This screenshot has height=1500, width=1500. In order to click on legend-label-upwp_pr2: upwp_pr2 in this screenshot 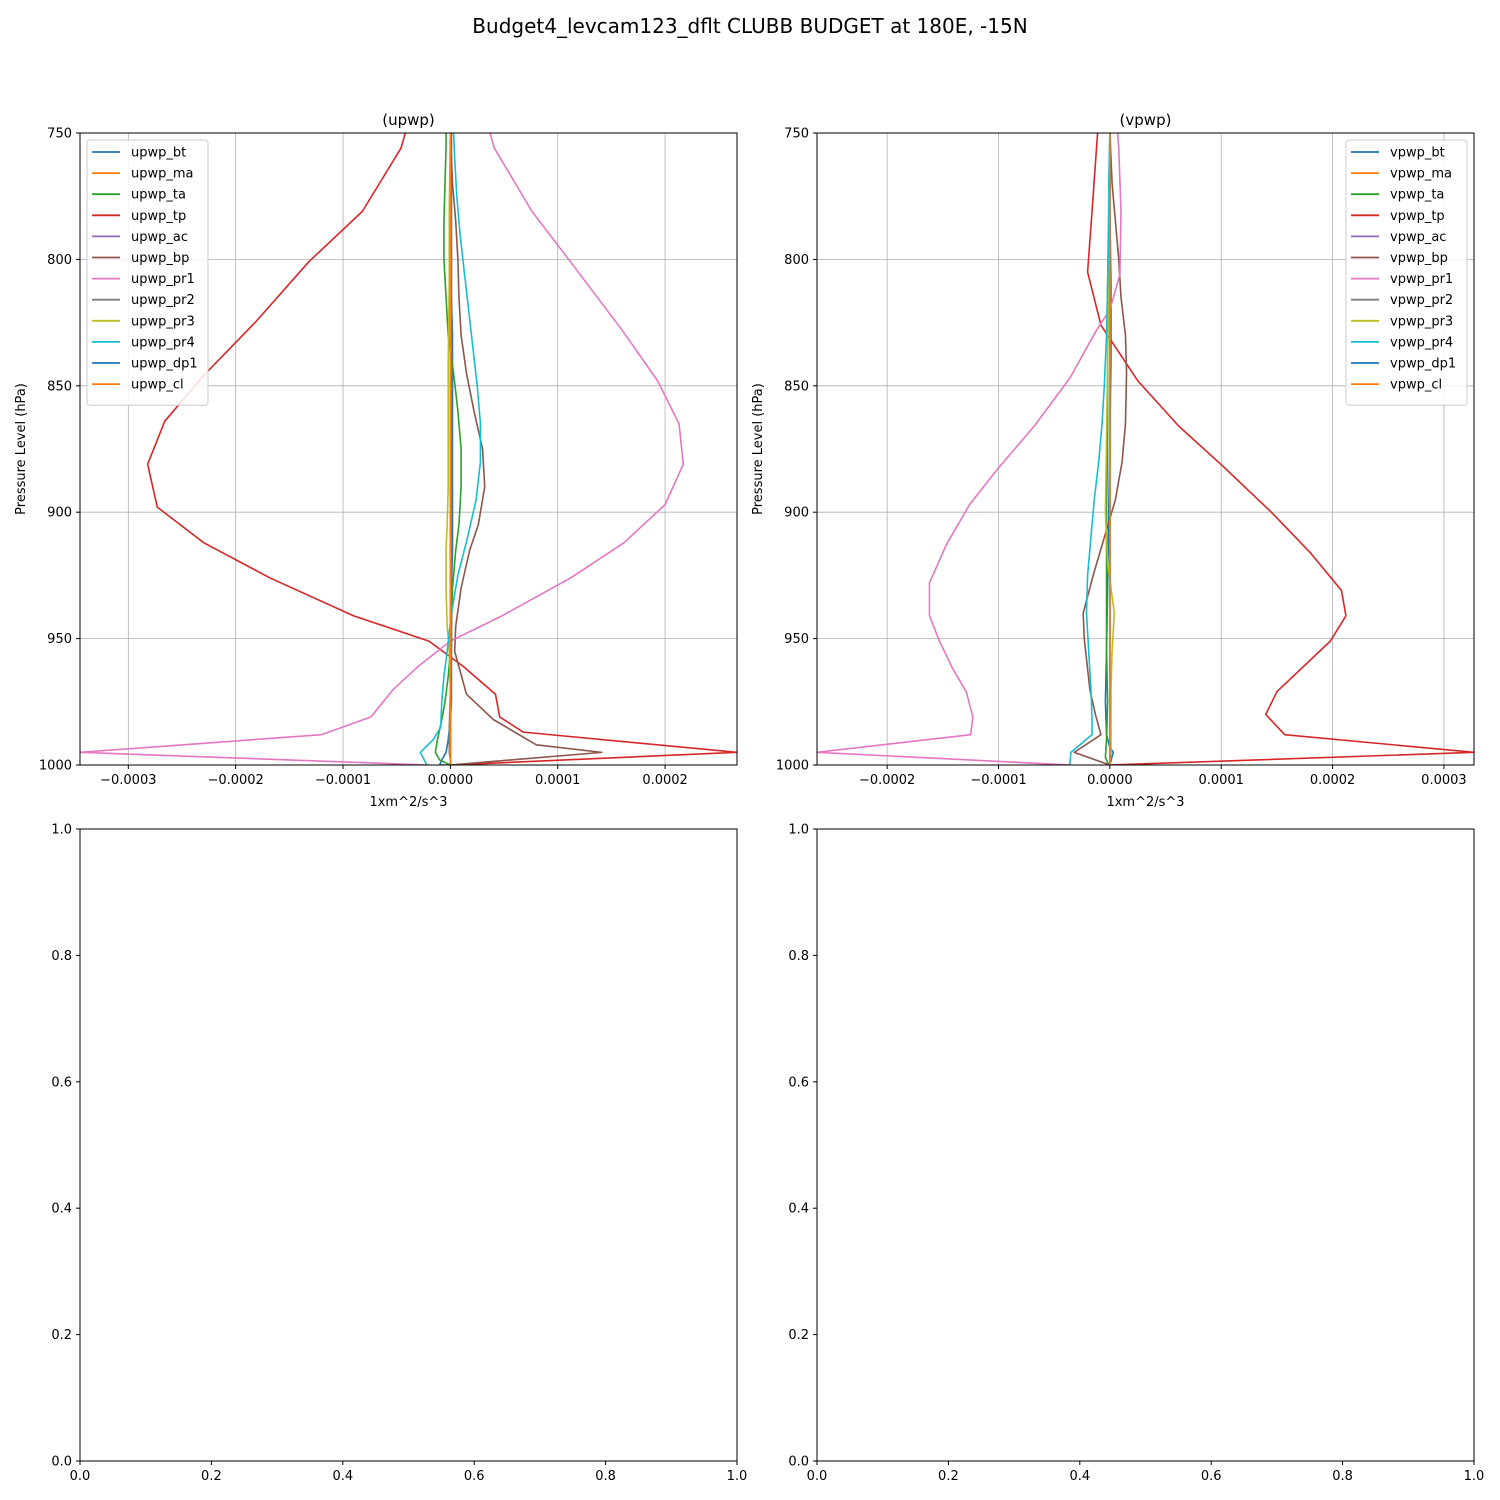, I will do `click(163, 300)`.